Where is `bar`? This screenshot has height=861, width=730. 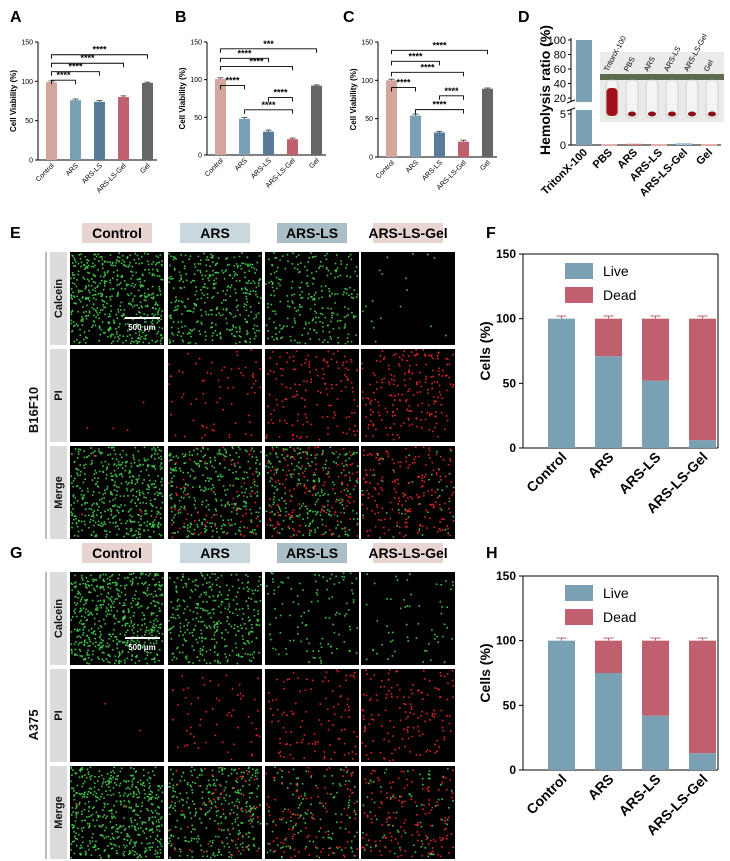
bar is located at coordinates (684, 144).